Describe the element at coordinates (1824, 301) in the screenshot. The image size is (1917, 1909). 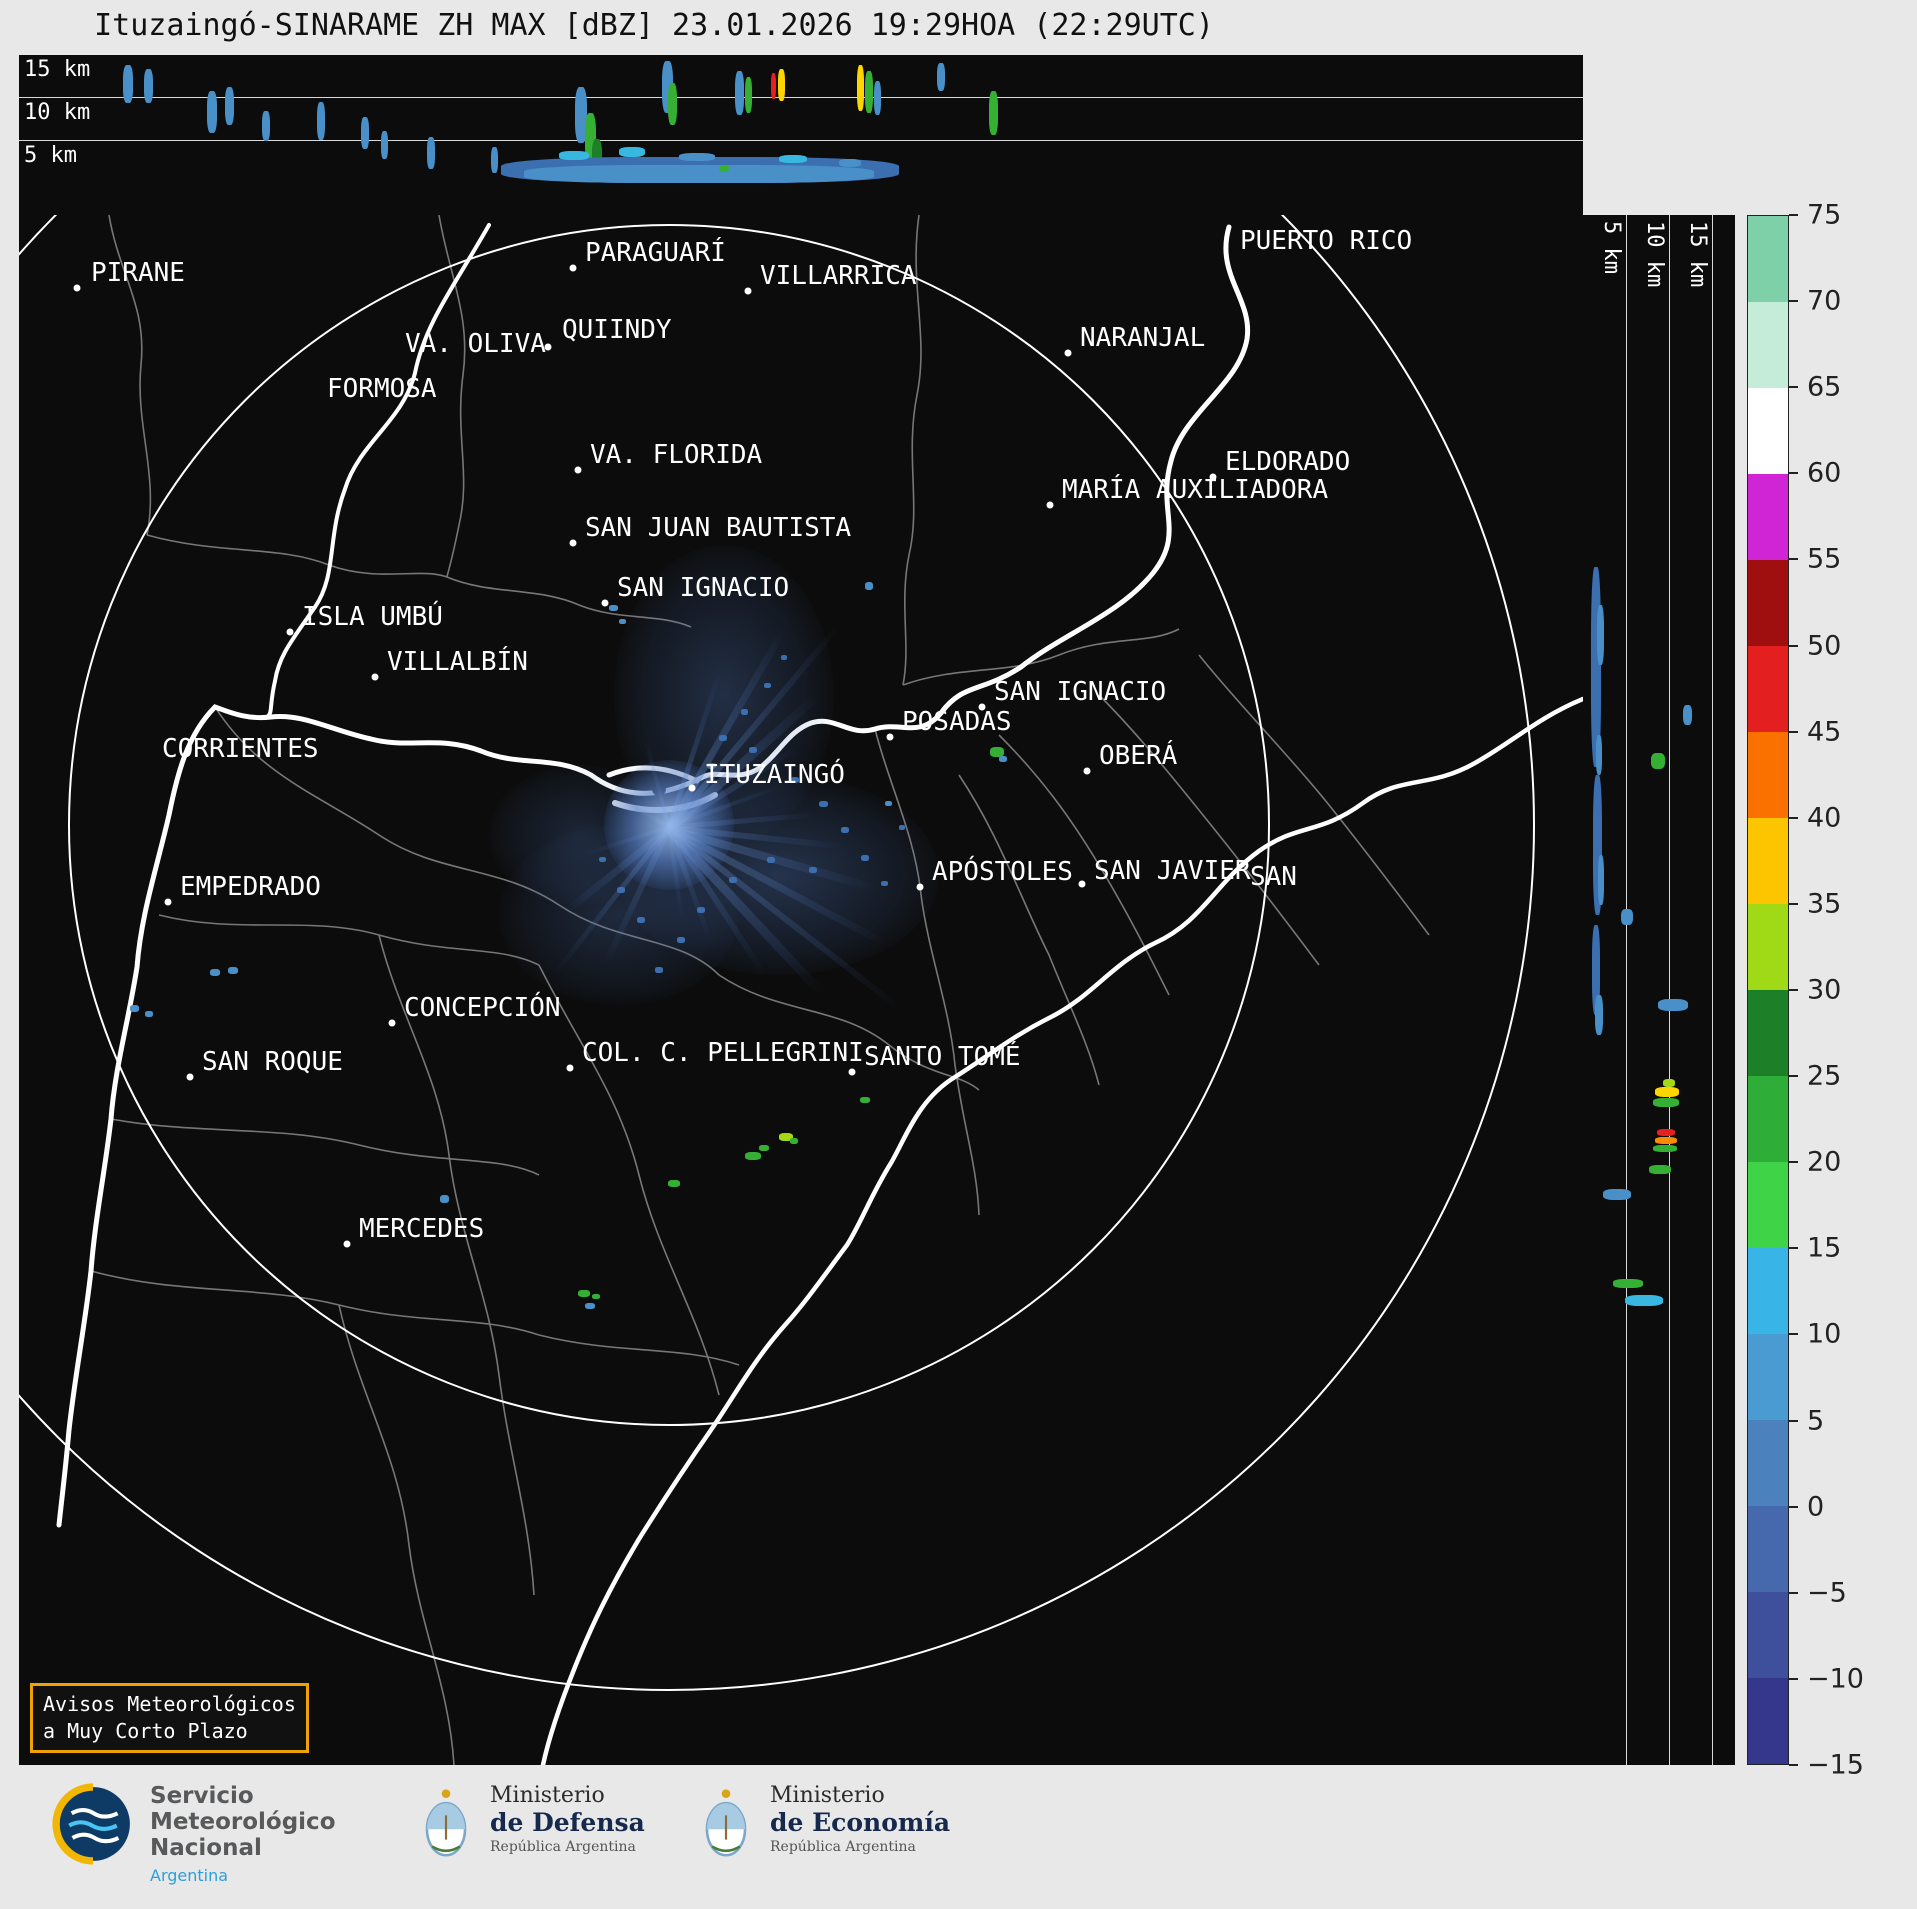
I see `colorbar-tick-label: 70` at that location.